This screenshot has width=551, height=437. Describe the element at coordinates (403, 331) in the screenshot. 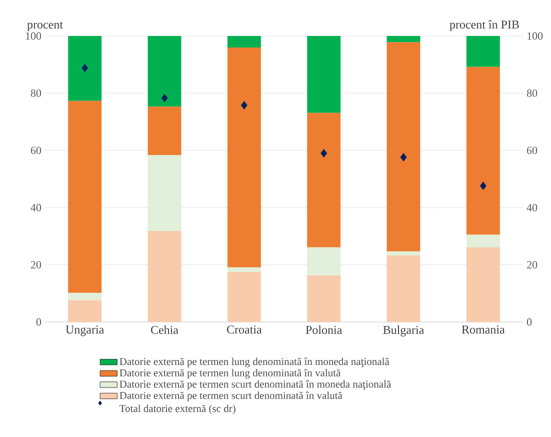

I see `x-tick-label: Bulgaria` at that location.